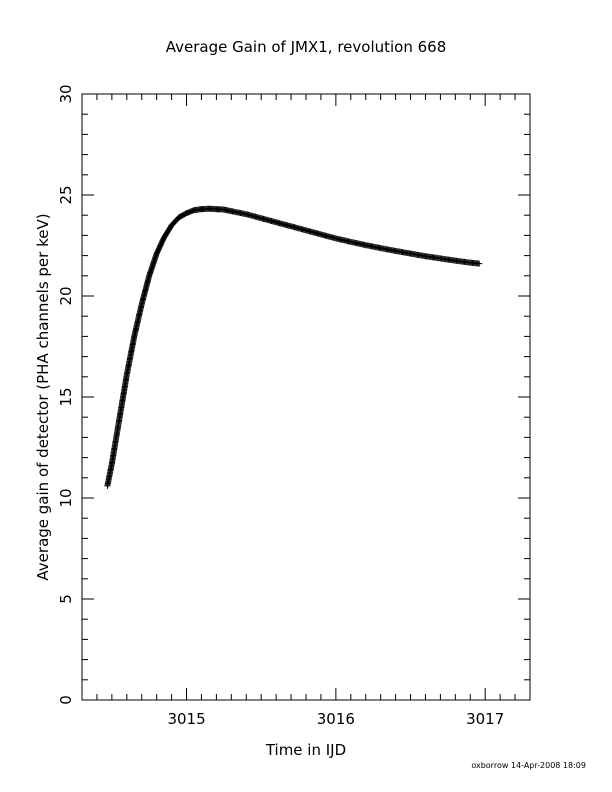 The width and height of the screenshot is (612, 792). I want to click on x-tick-label: 3015, so click(186, 719).